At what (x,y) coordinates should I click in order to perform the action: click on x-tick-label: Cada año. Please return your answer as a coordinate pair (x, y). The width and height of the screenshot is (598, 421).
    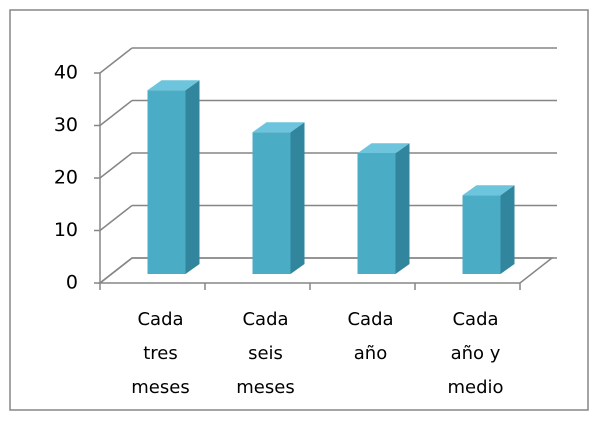
    Looking at the image, I should click on (370, 336).